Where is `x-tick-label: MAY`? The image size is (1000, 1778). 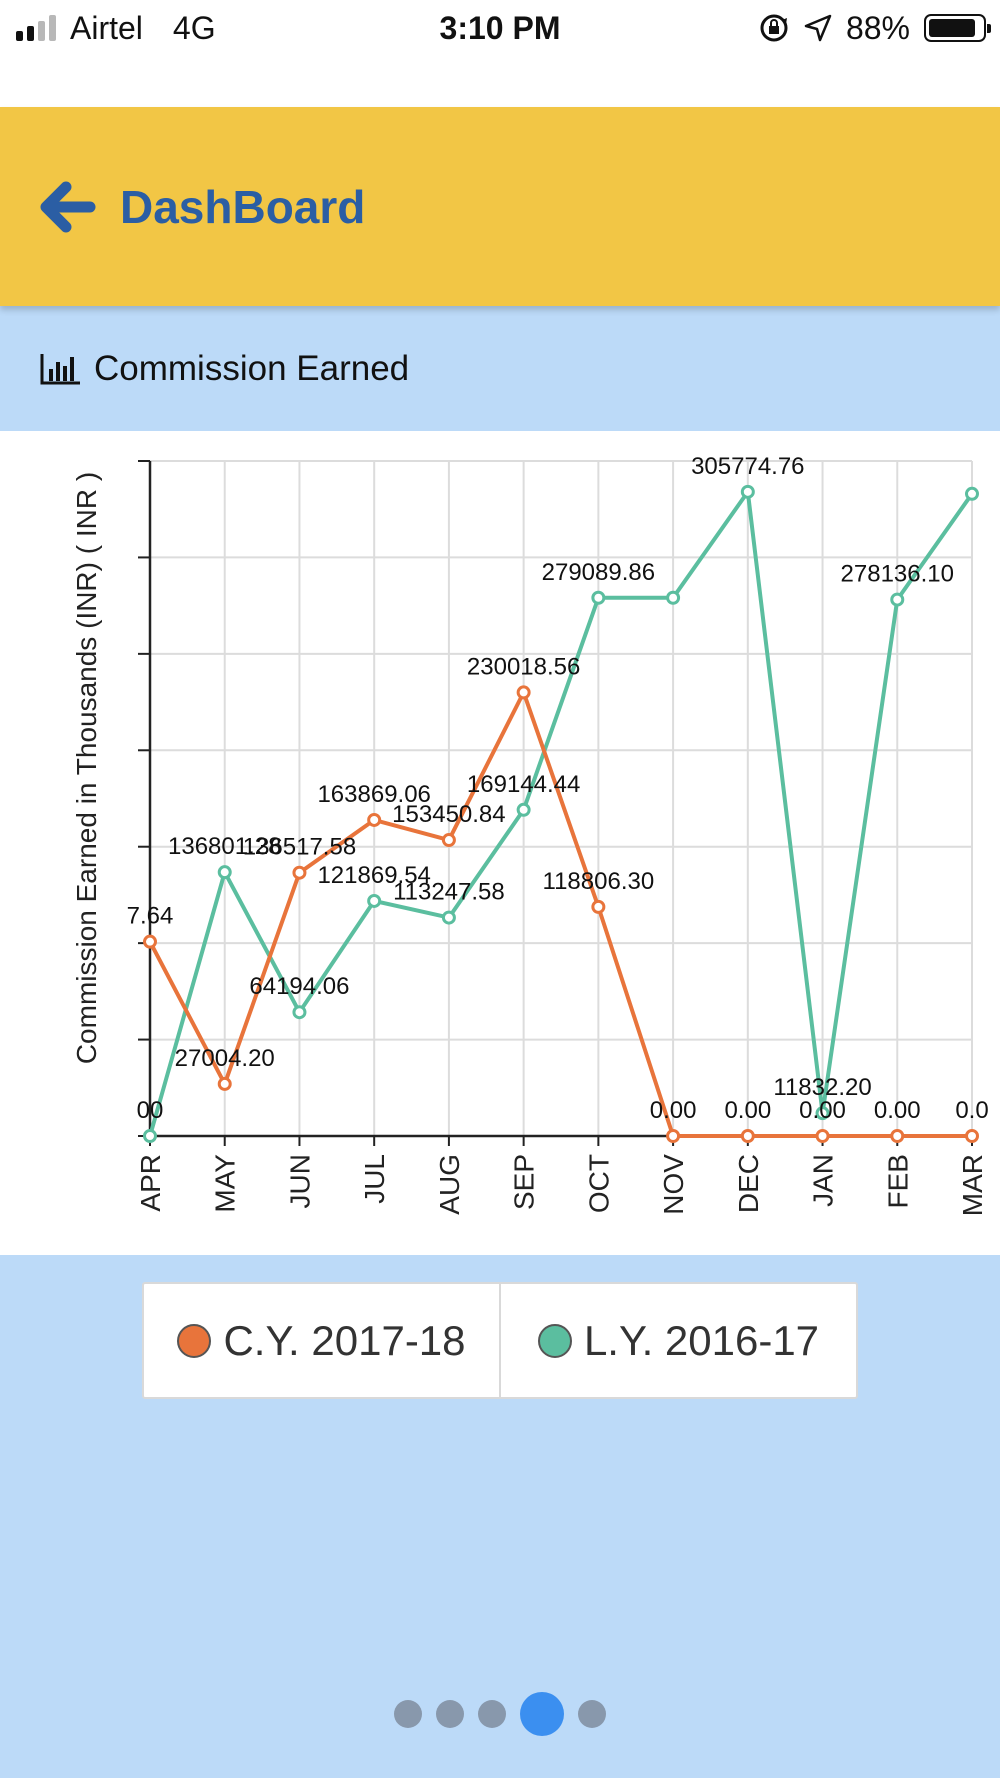 x-tick-label: MAY is located at coordinates (225, 1183).